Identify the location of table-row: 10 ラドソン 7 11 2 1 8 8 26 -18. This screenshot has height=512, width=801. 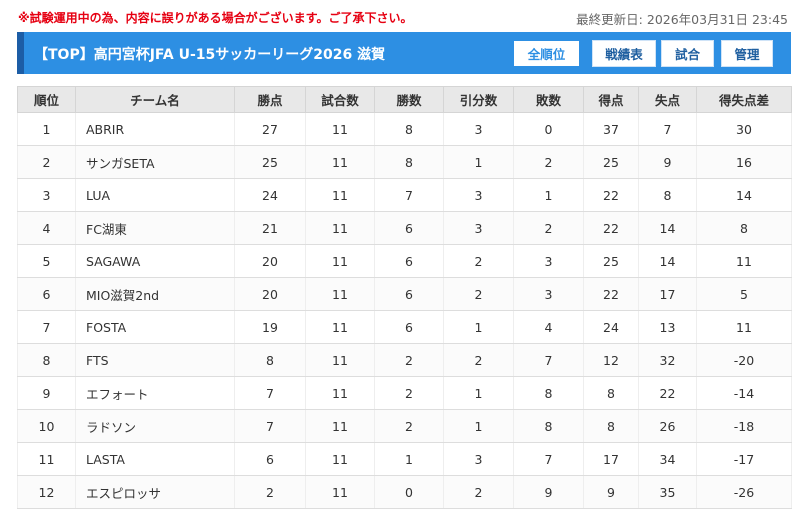
(404, 426).